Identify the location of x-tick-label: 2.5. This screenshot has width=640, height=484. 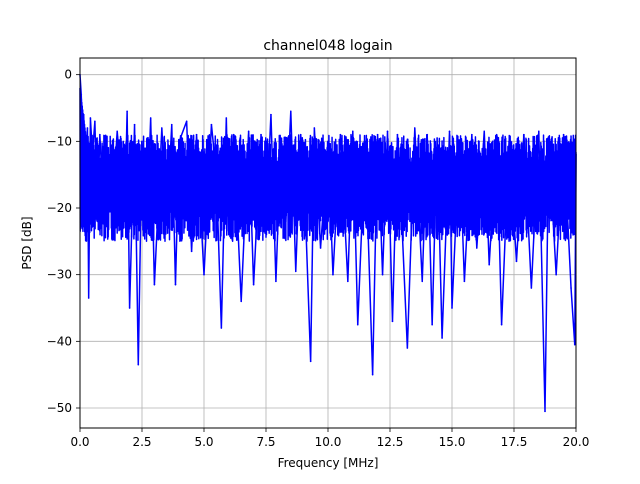
(141, 442).